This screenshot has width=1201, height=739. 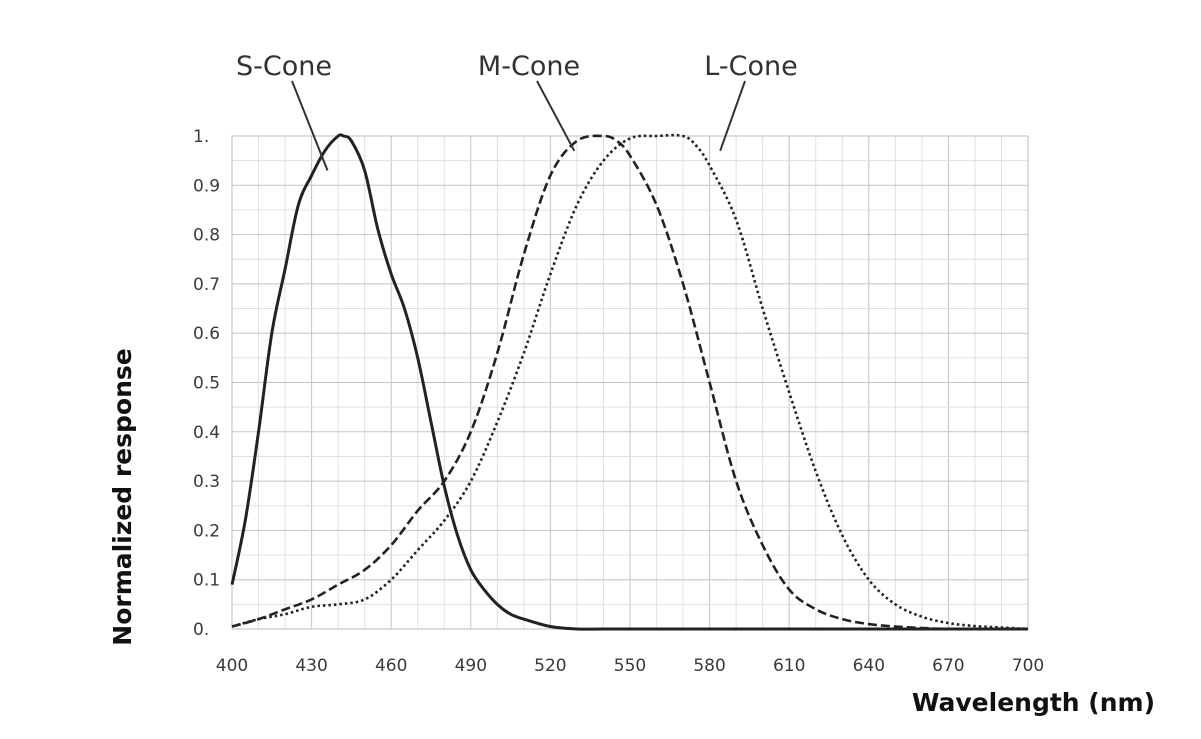 I want to click on y-tick-label: 0.9, so click(x=206, y=186).